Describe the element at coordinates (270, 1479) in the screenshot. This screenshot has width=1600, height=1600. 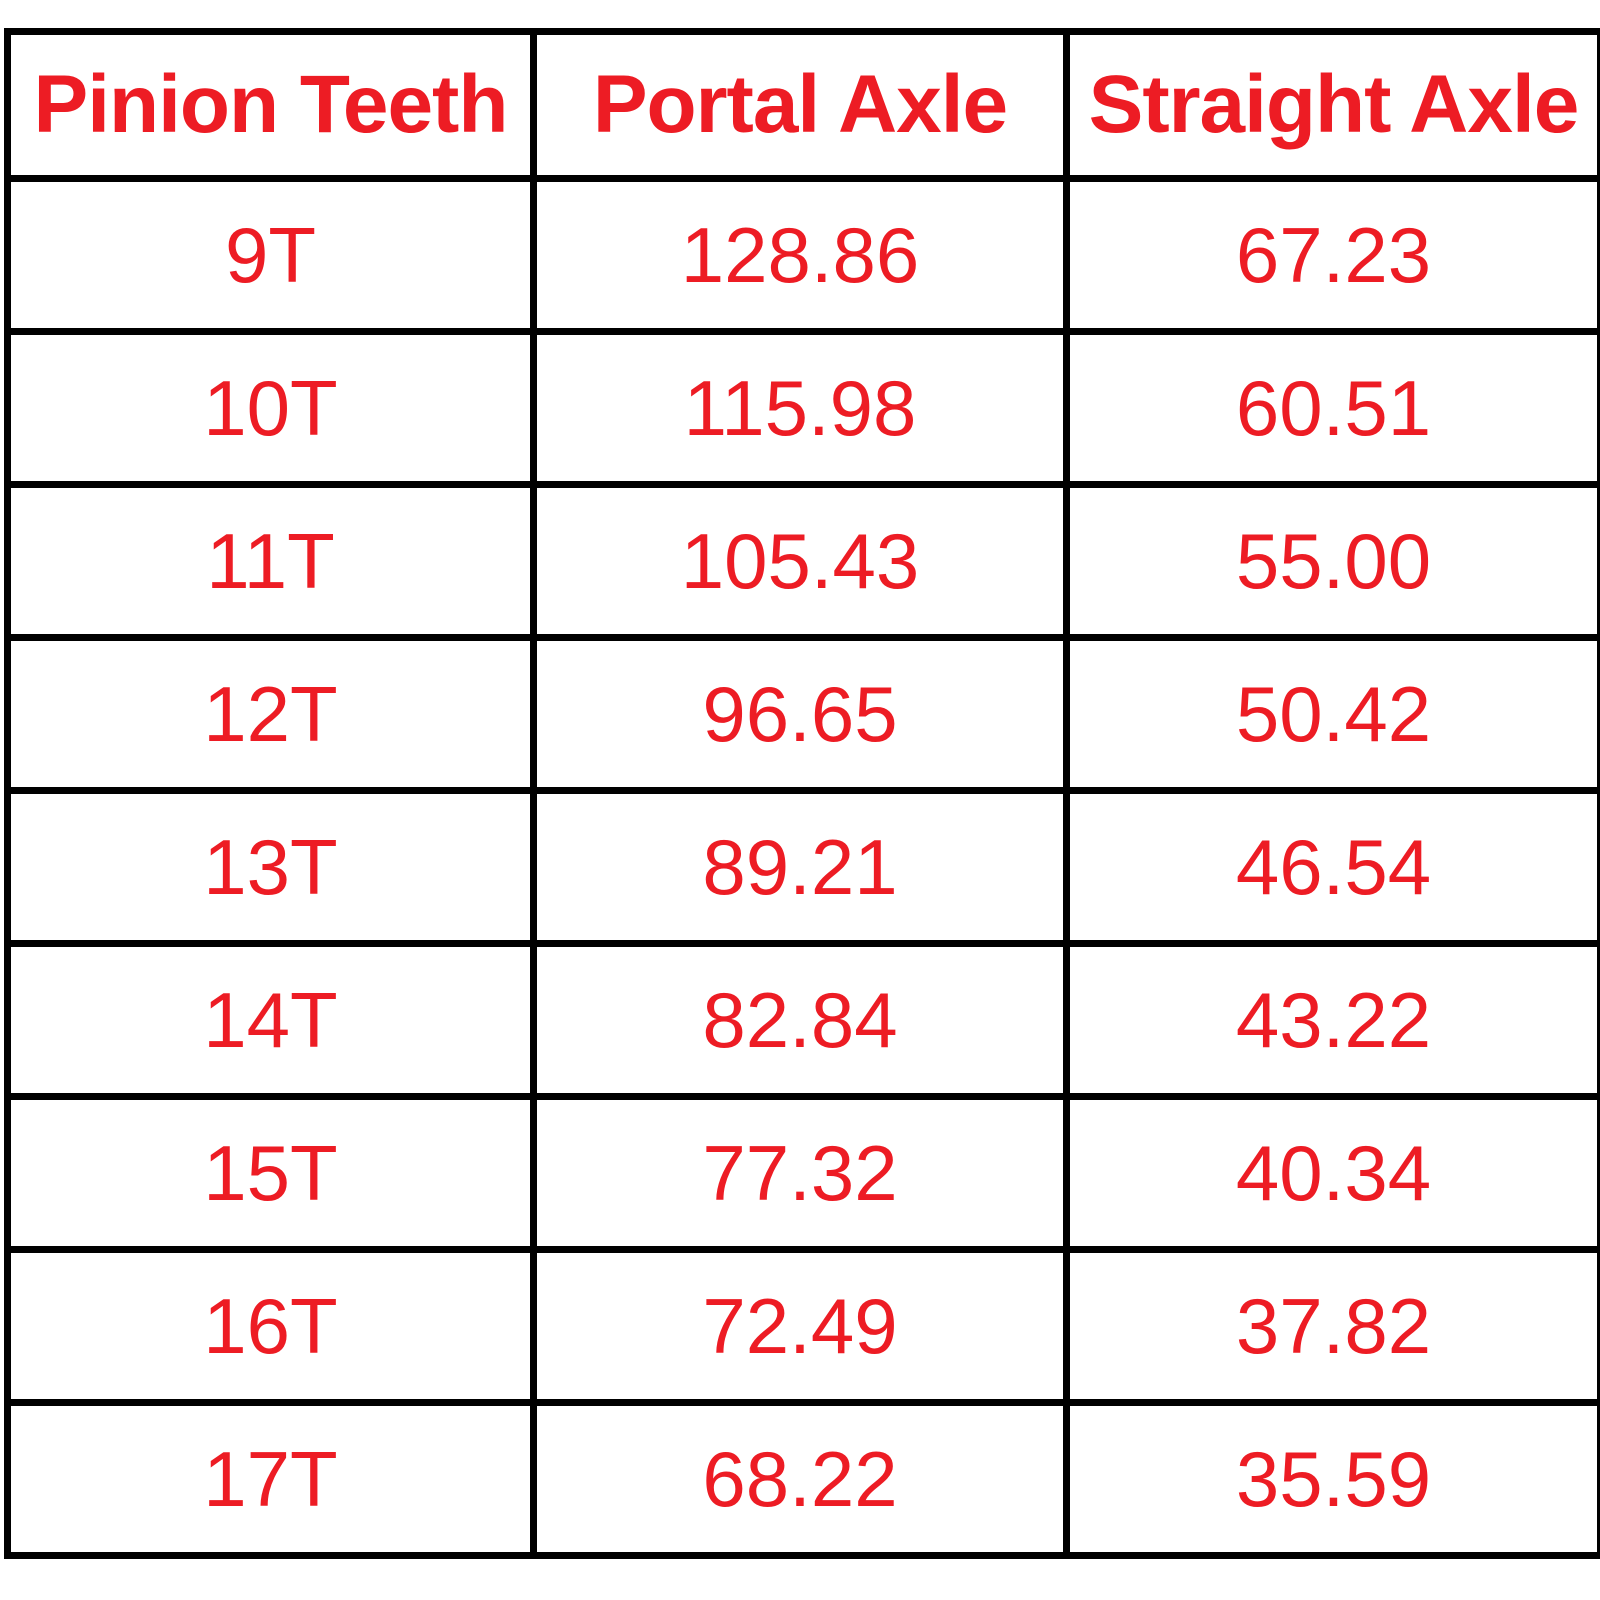
I see `pinion-teeth-cell: 17T` at that location.